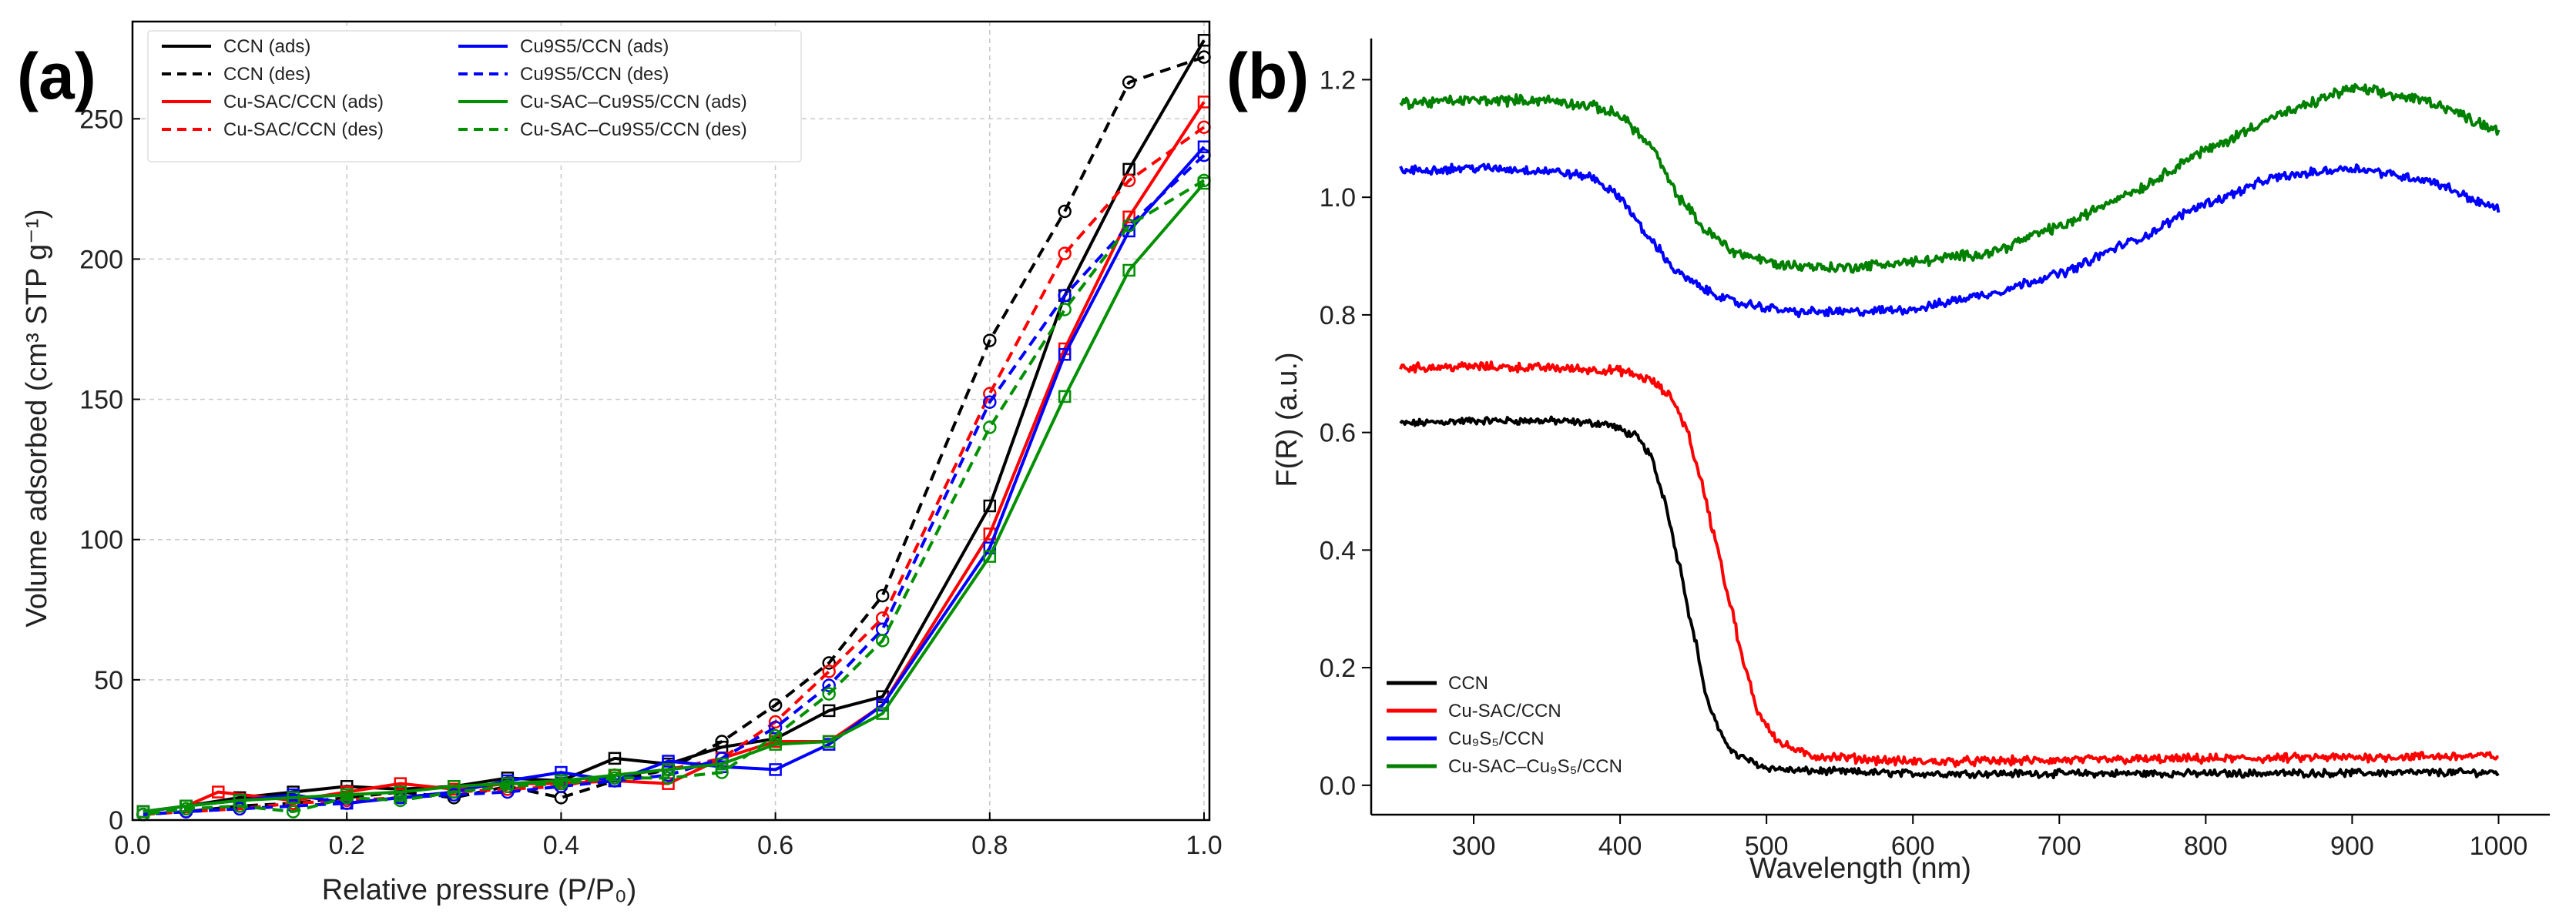 The width and height of the screenshot is (2576, 914). Describe the element at coordinates (266, 46) in the screenshot. I see `legend-label: CCN (ads)` at that location.